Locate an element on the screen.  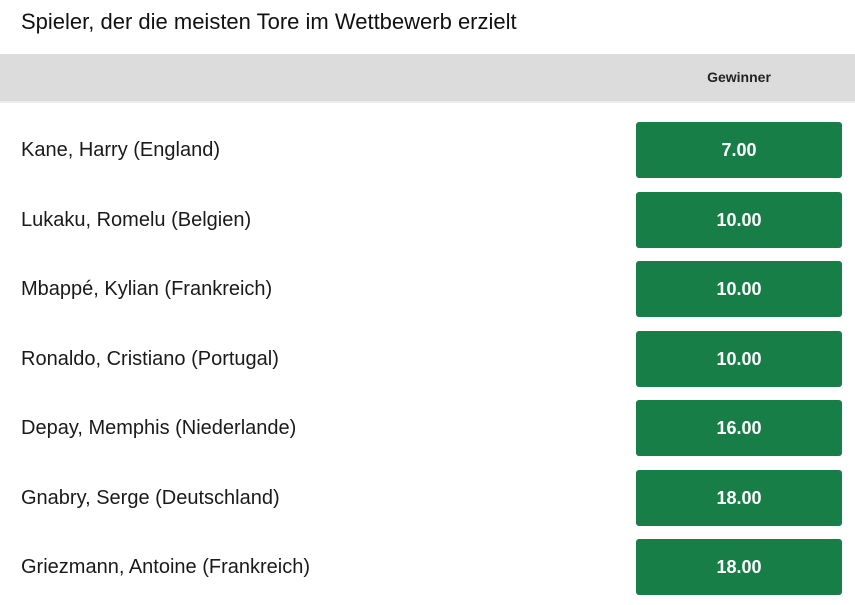
player-name: Kane, Harry (England) is located at coordinates (120, 150).